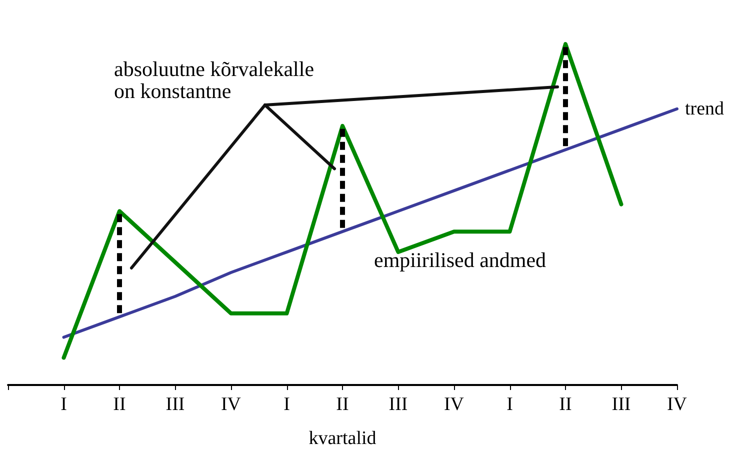 The width and height of the screenshot is (745, 455). I want to click on series-label: empiirilised andmed, so click(460, 260).